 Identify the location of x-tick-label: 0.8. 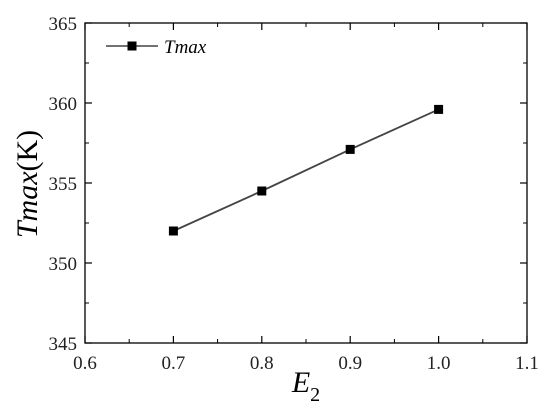
(262, 363).